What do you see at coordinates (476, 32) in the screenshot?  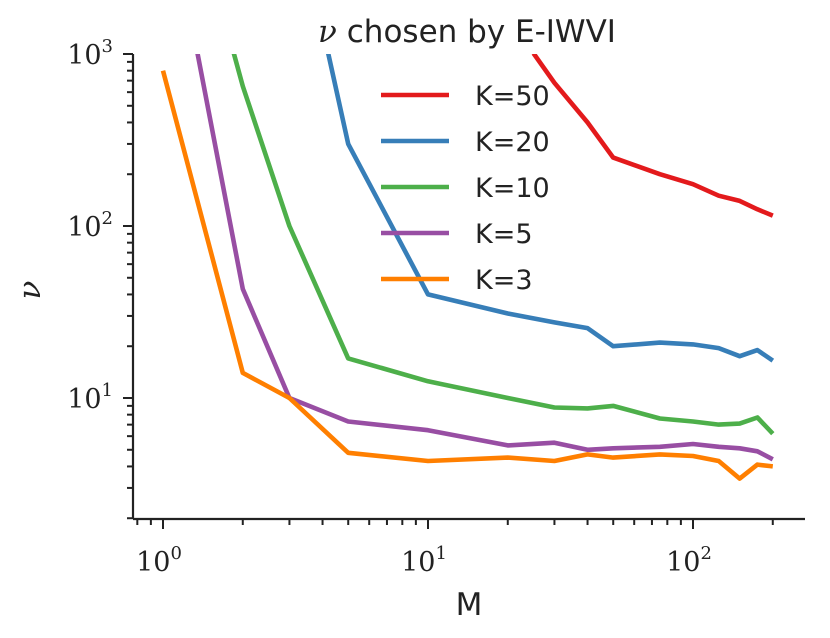 I see `chart-title-text: chosen by E-IWVI` at bounding box center [476, 32].